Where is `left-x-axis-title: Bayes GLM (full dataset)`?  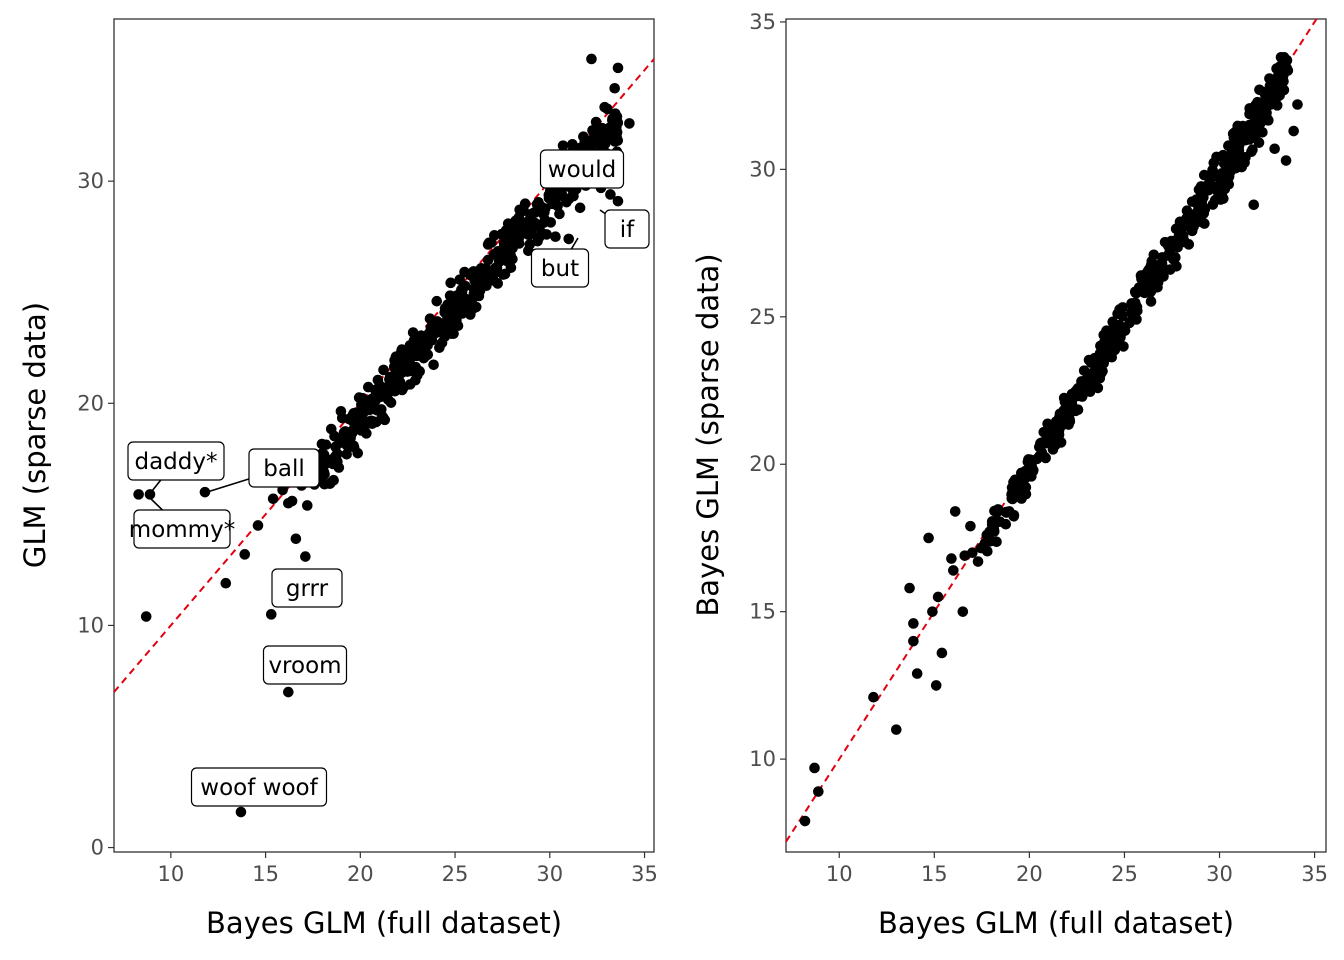 left-x-axis-title: Bayes GLM (full dataset) is located at coordinates (384, 923).